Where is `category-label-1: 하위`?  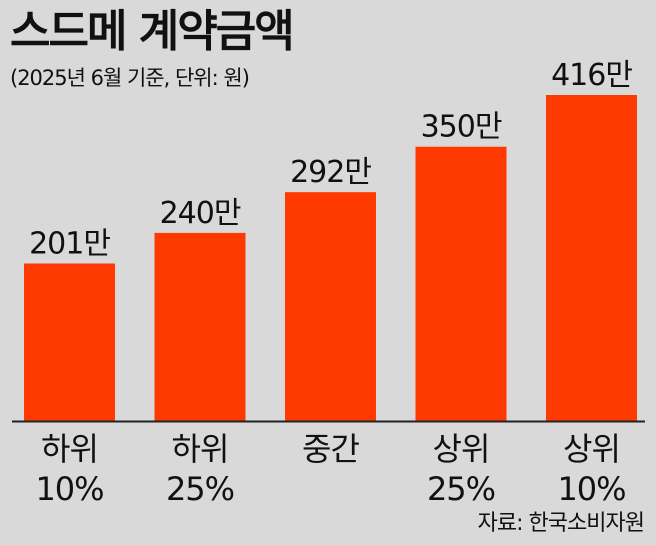 category-label-1: 하위 is located at coordinates (69, 449).